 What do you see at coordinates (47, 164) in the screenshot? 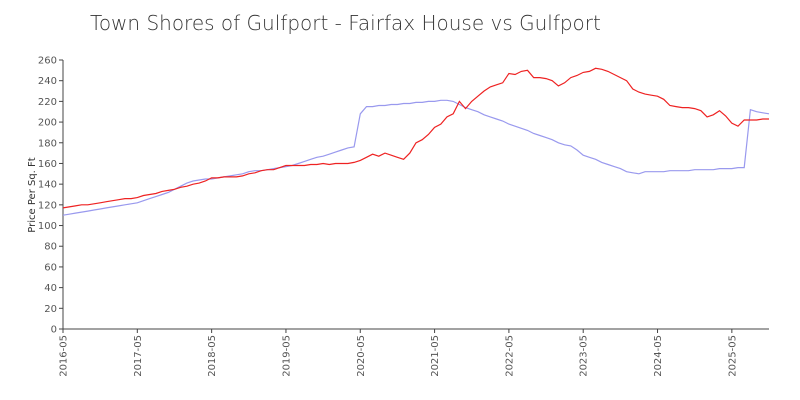
I see `y-tick-label: 160` at bounding box center [47, 164].